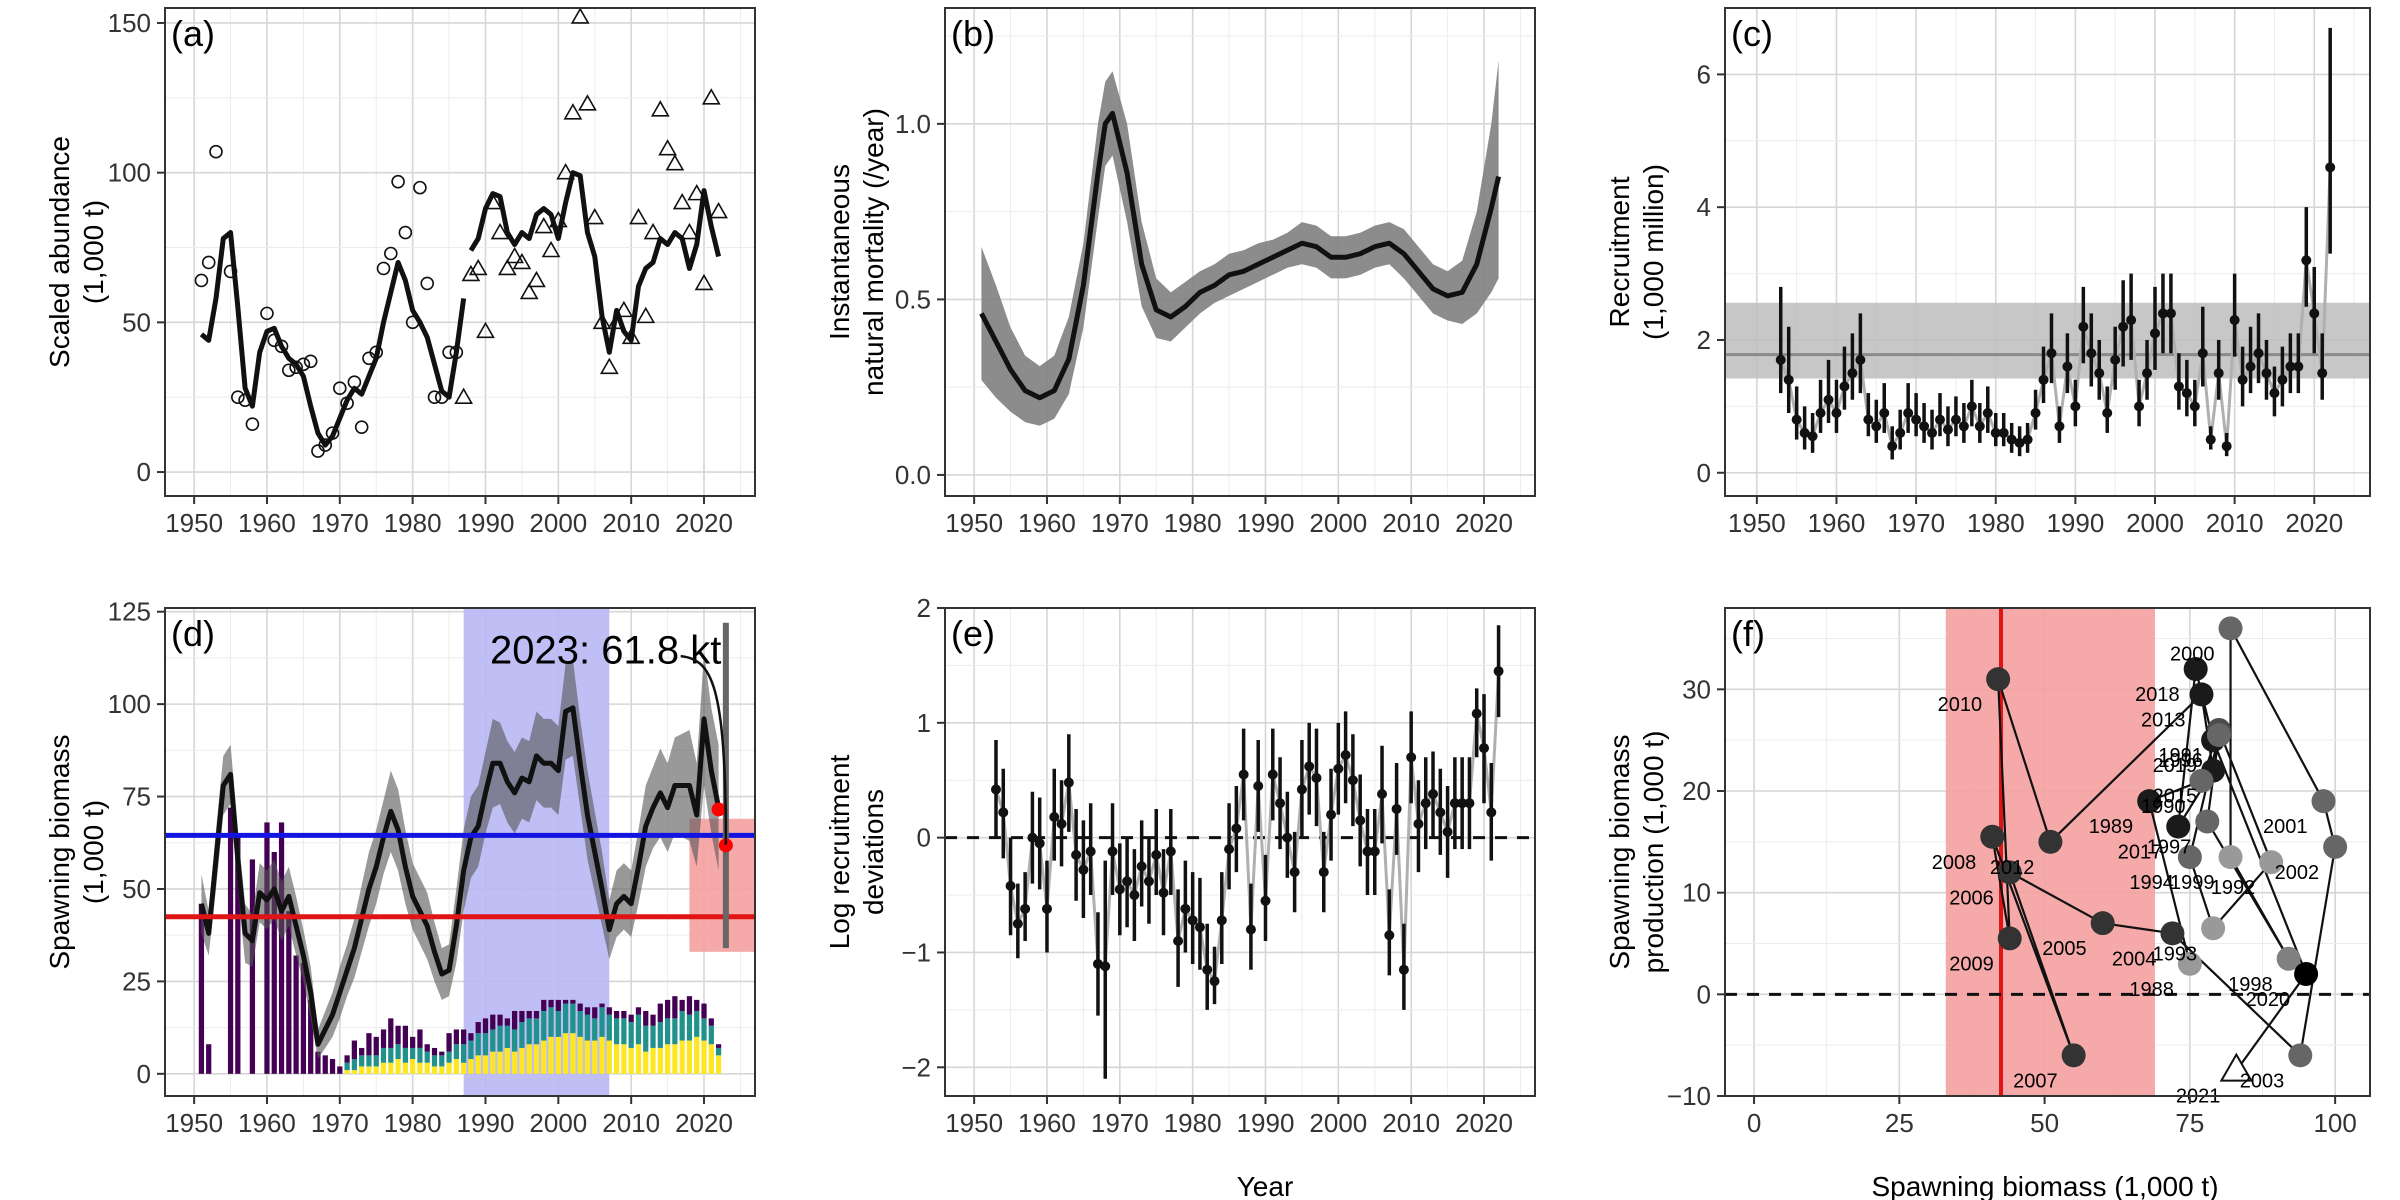 The width and height of the screenshot is (2400, 1200). What do you see at coordinates (2055, 309) in the screenshot?
I see `recruitment-connector` at bounding box center [2055, 309].